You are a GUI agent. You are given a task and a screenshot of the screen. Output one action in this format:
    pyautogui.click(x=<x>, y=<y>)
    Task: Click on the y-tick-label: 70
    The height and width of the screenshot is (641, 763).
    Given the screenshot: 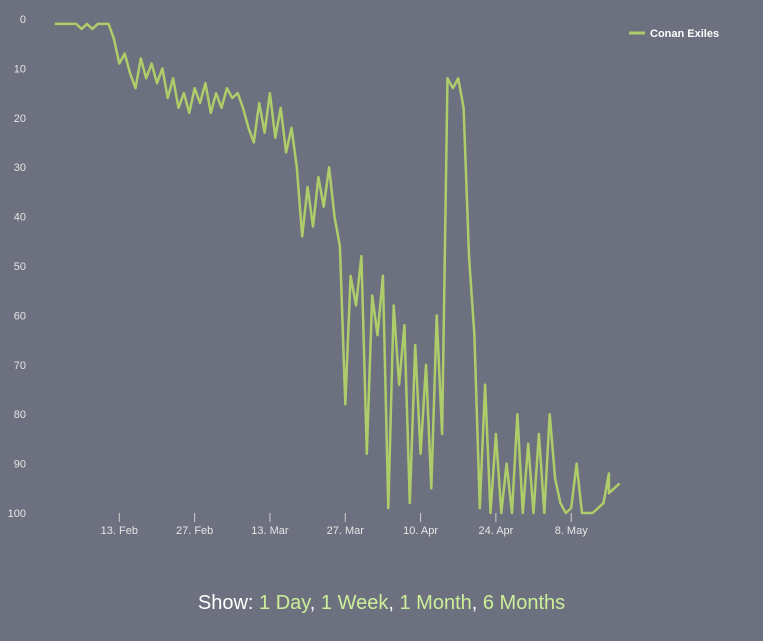 What is the action you would take?
    pyautogui.click(x=20, y=366)
    